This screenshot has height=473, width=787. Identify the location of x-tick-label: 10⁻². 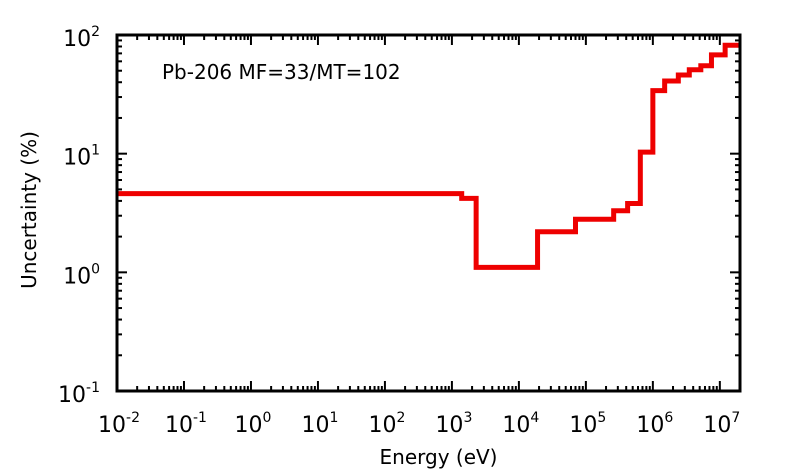
(119, 424).